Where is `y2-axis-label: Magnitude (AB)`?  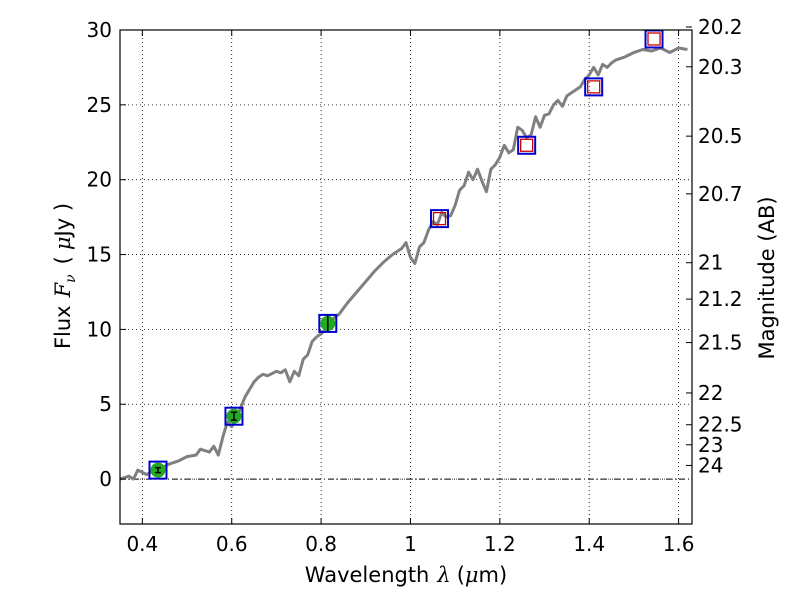
y2-axis-label: Magnitude (AB) is located at coordinates (767, 277).